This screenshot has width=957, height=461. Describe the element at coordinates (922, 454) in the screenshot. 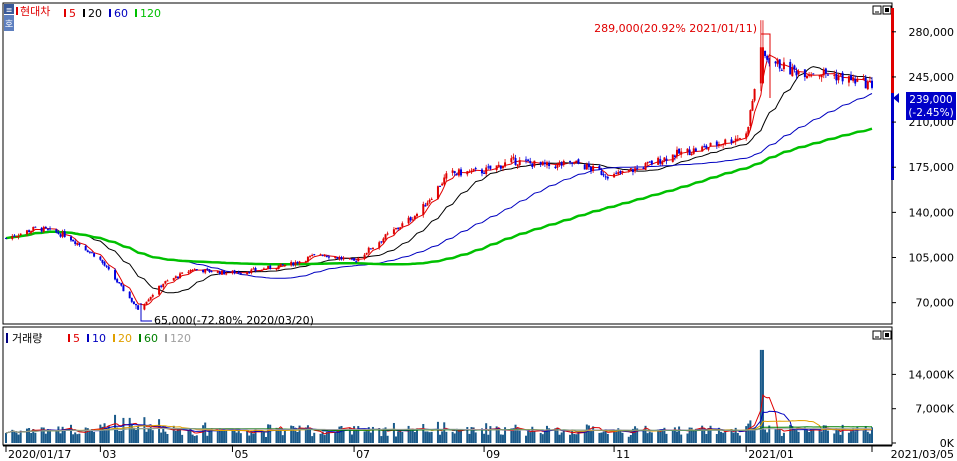

I see `date-tick-label: 2021/03/05` at that location.